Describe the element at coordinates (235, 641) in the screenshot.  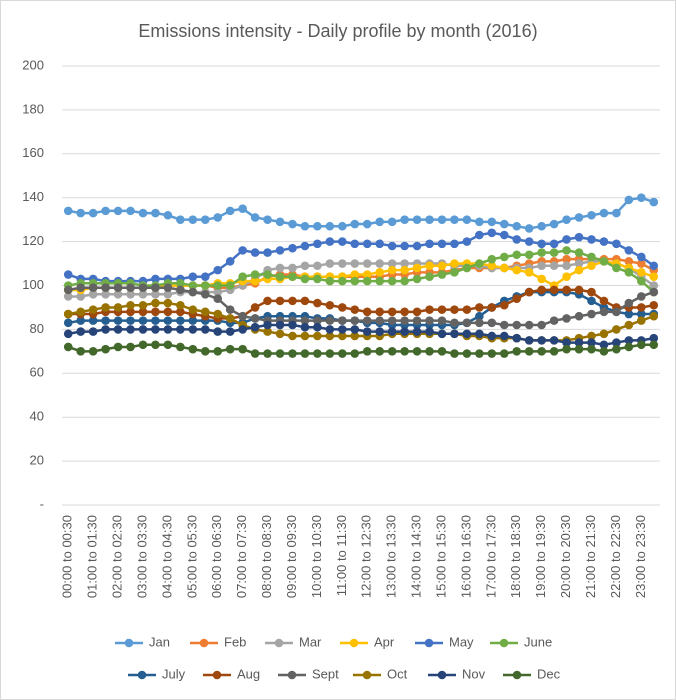
I see `legend-label: Feb` at that location.